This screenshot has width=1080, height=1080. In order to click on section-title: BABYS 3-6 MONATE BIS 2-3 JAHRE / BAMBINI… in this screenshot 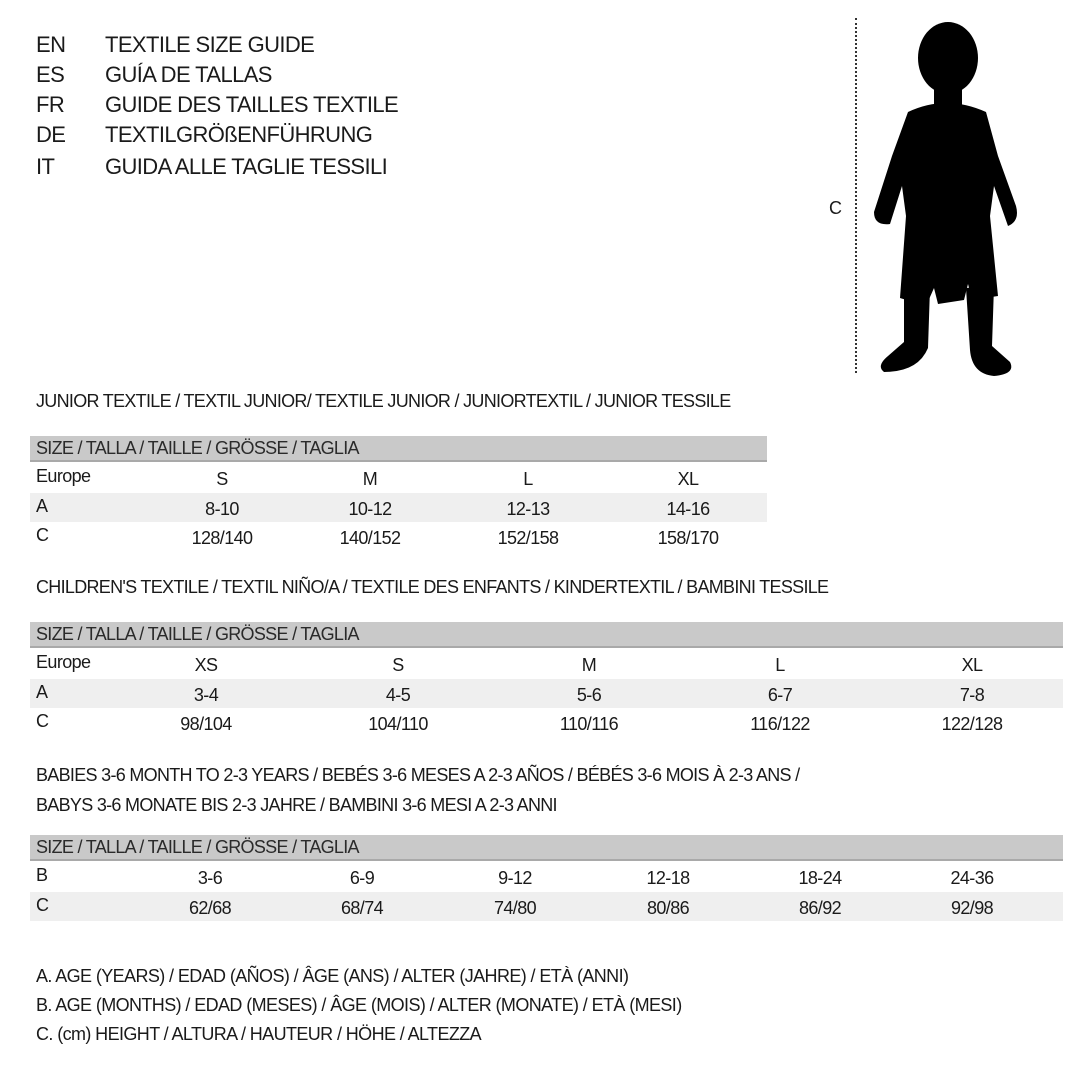, I will do `click(297, 805)`.